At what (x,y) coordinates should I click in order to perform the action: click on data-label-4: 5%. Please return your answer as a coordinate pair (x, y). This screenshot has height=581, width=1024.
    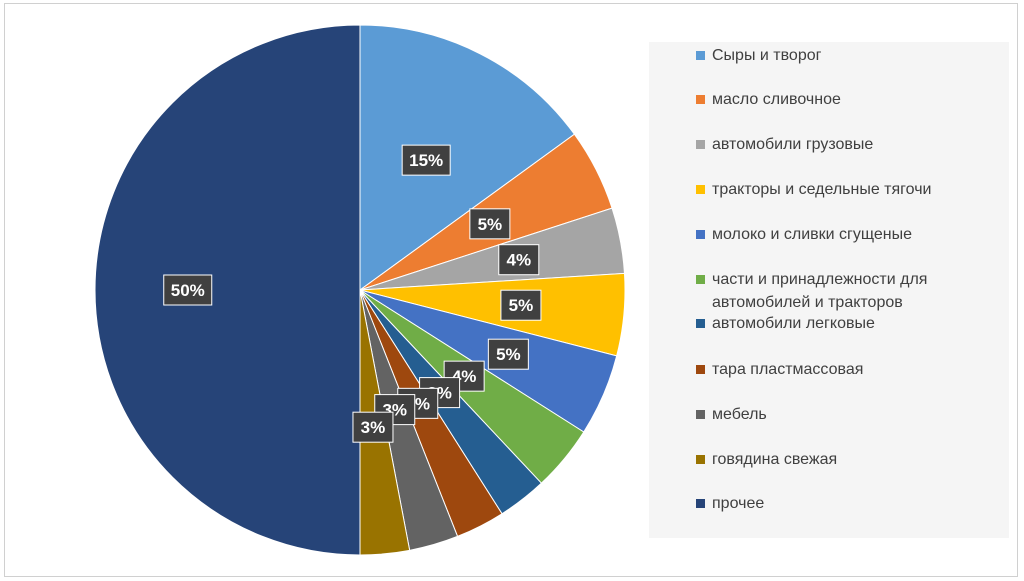
    Looking at the image, I should click on (508, 354).